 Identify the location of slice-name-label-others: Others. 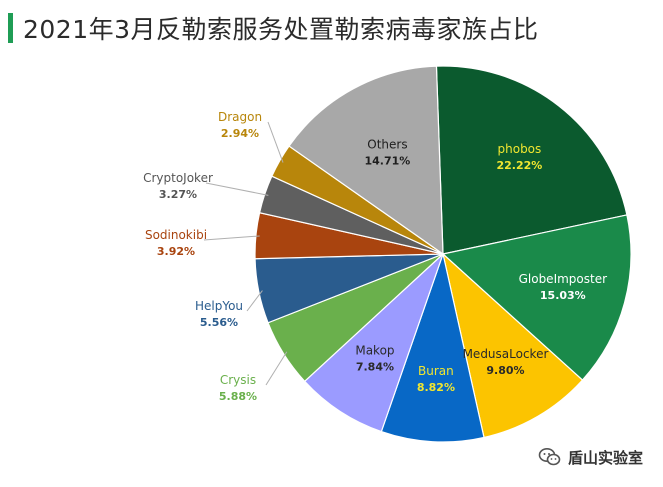
(387, 145).